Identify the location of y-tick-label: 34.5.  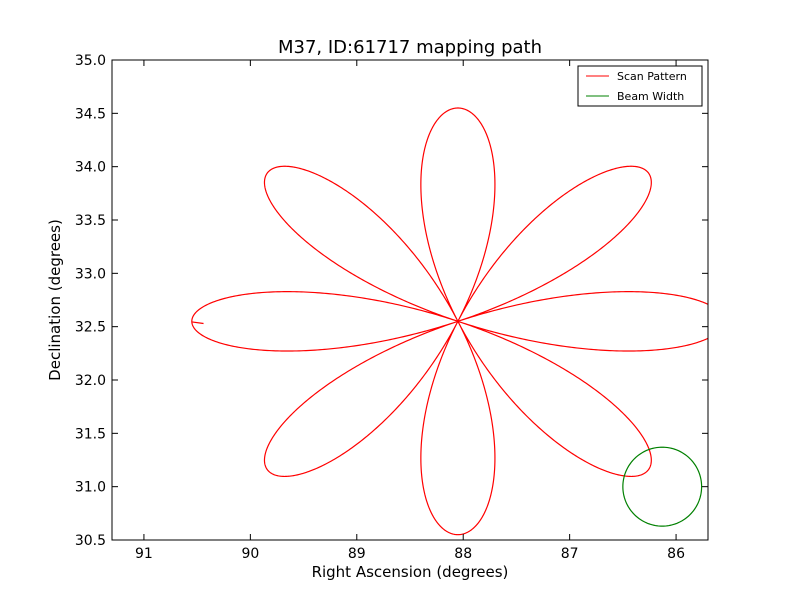
(90, 114).